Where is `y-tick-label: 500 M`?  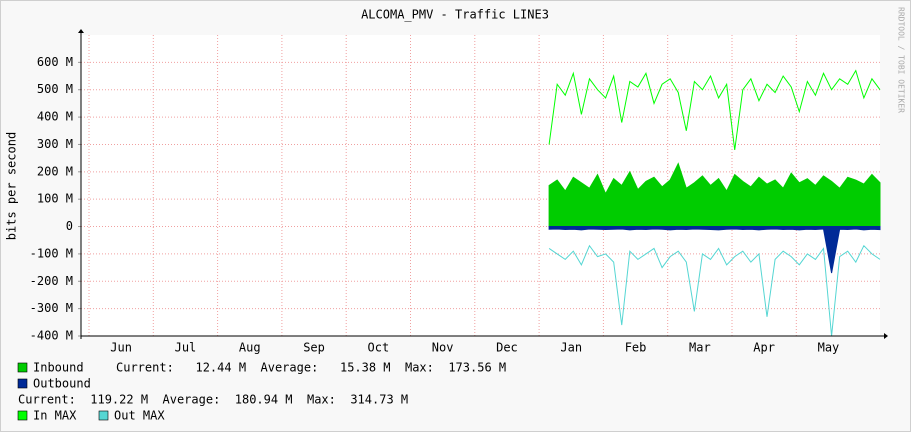
y-tick-label: 500 M is located at coordinates (55, 89).